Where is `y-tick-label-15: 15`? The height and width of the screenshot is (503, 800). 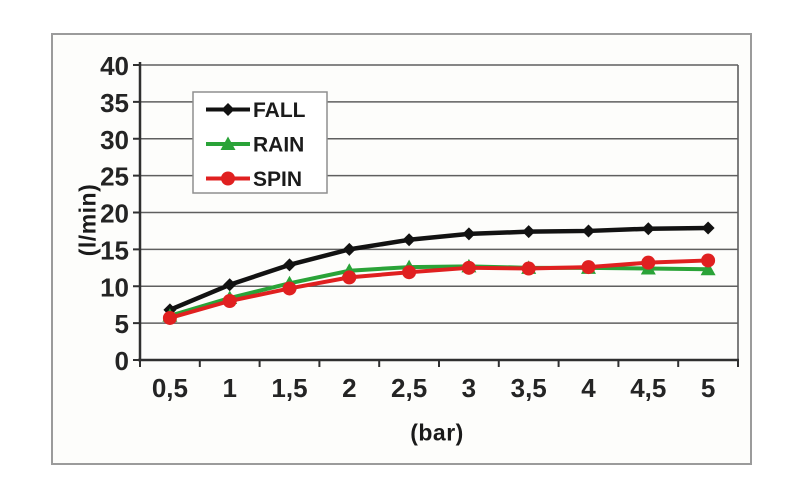
y-tick-label-15: 15 is located at coordinates (114, 250).